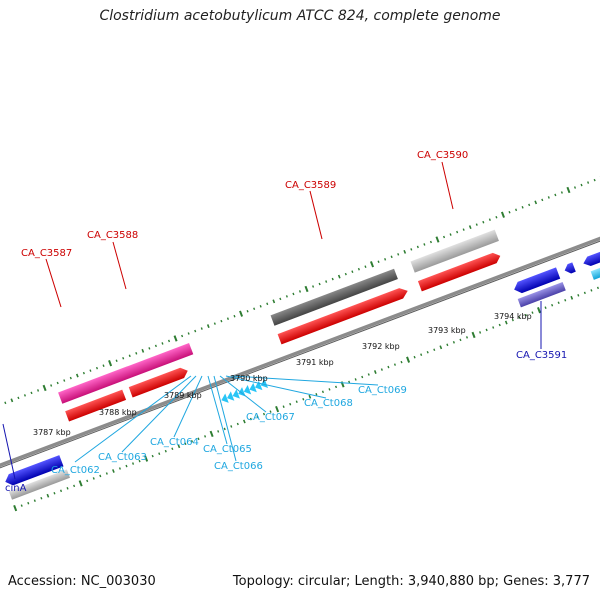  I want to click on cds-reverse-cinA, so click(33, 471).